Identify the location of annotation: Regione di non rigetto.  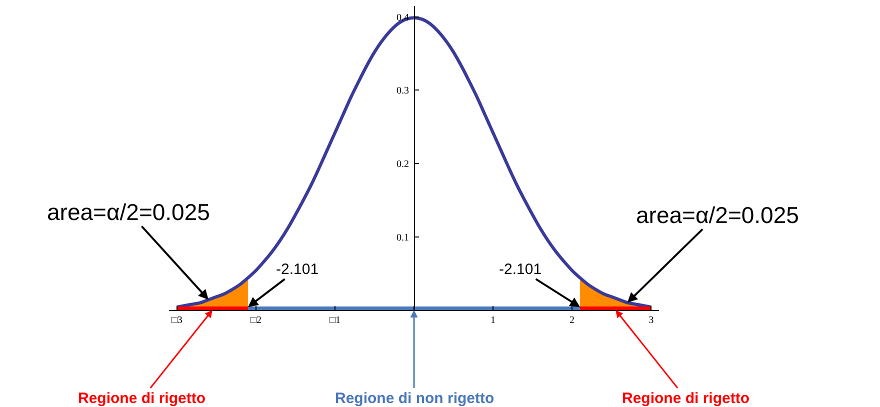
(414, 398).